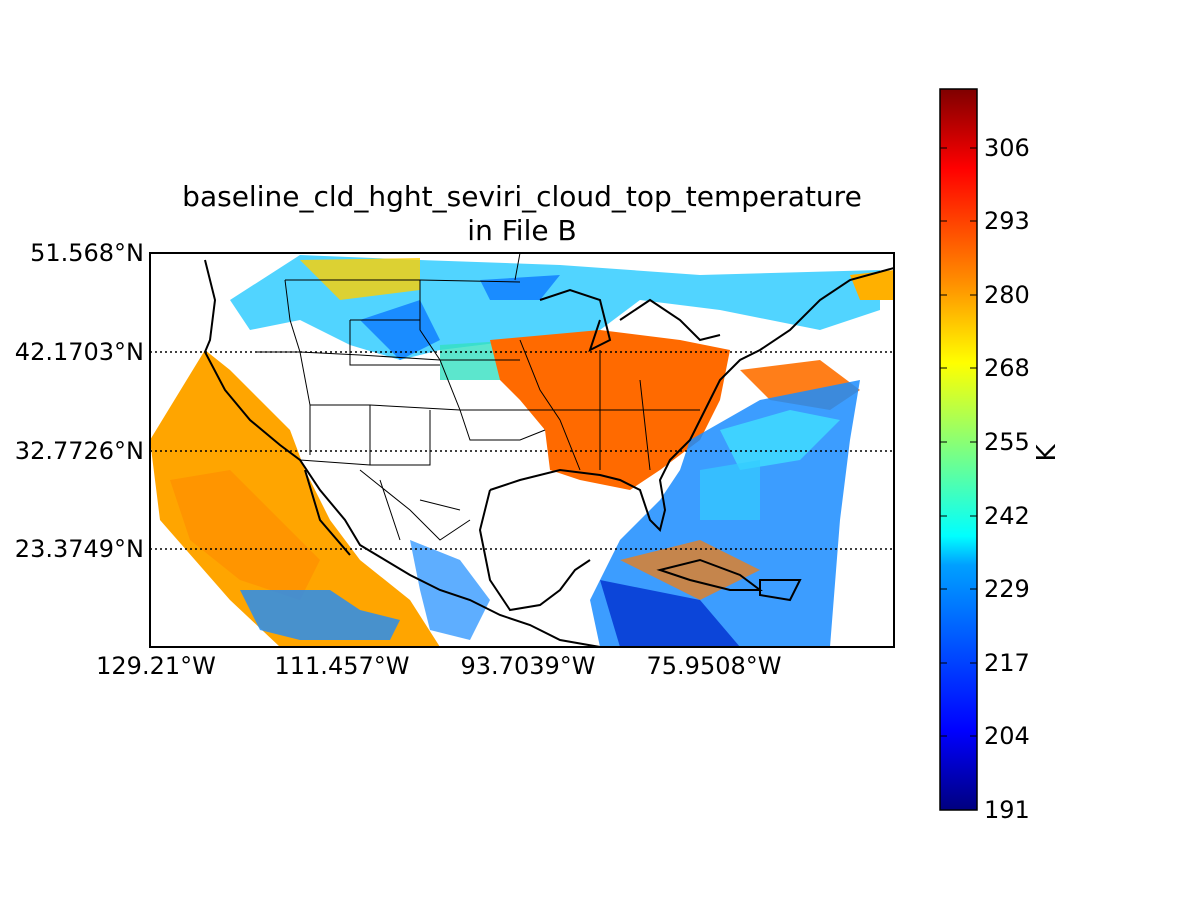 This screenshot has height=900, width=1200. I want to click on colorbar-tick-label: 229, so click(1007, 589).